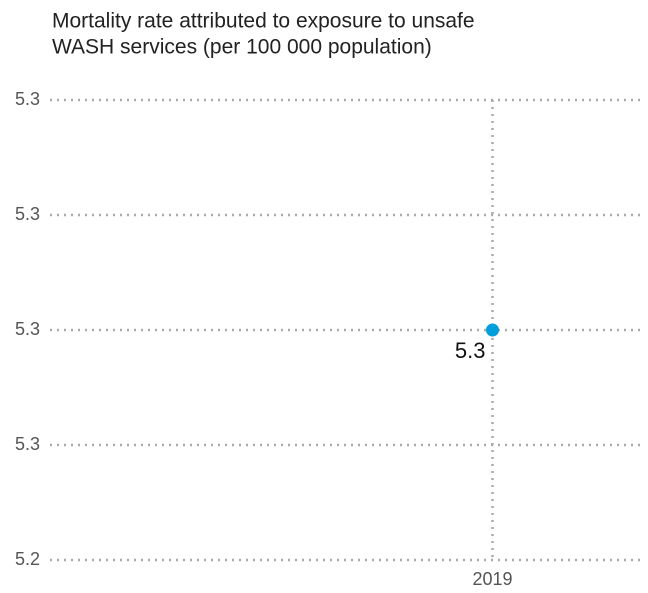 This screenshot has height=593, width=648. What do you see at coordinates (492, 579) in the screenshot?
I see `x-tick-label: 2019` at bounding box center [492, 579].